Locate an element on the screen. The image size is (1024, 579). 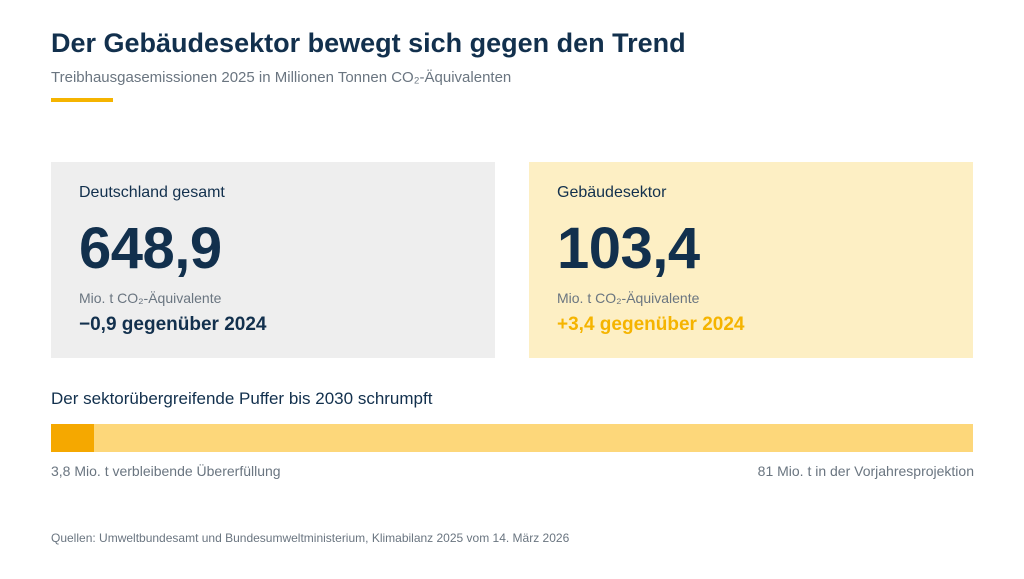
card-label: Gebäudesektor is located at coordinates (612, 192).